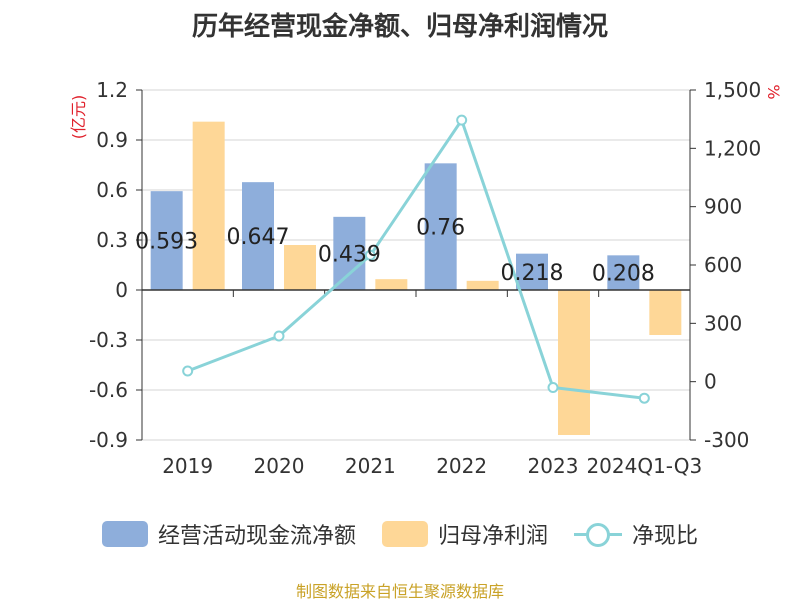  I want to click on category-label: 2022, so click(461, 466).